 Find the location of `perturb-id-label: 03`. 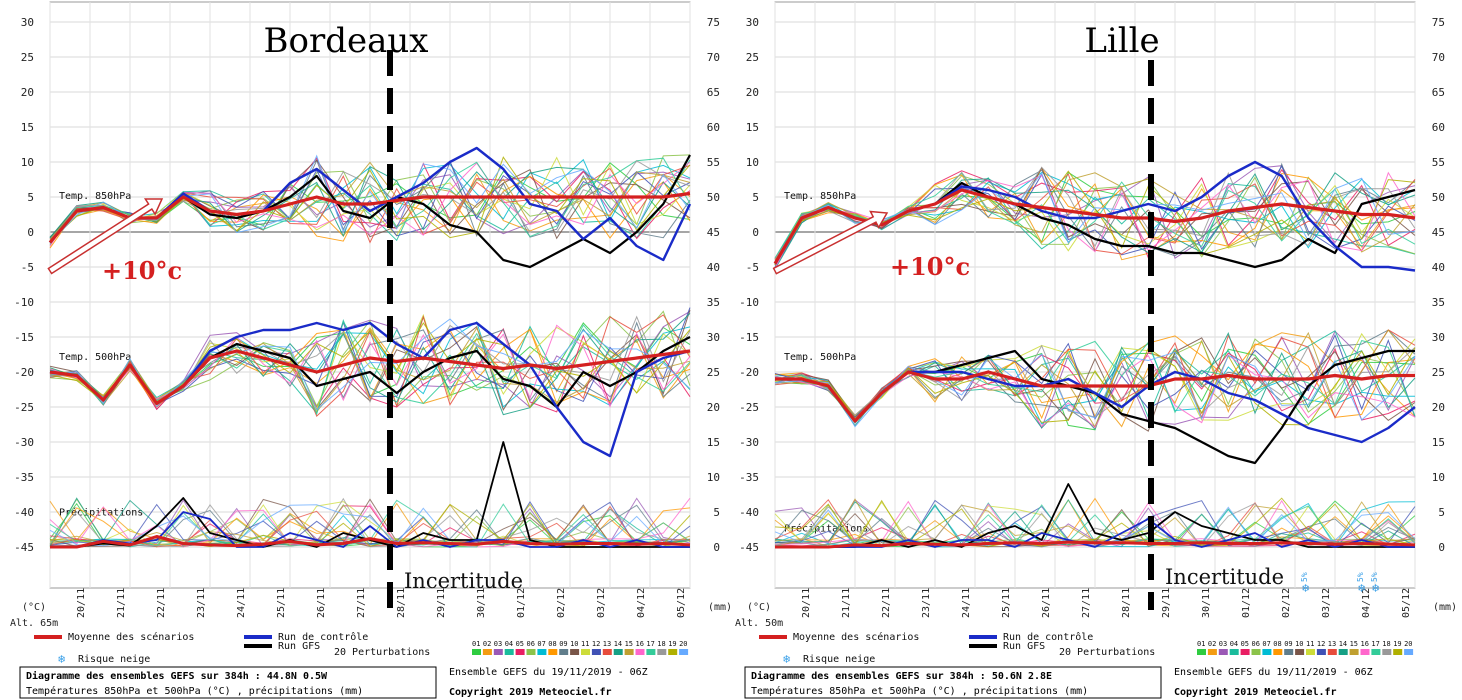

perturb-id-label: 03 is located at coordinates (498, 644).